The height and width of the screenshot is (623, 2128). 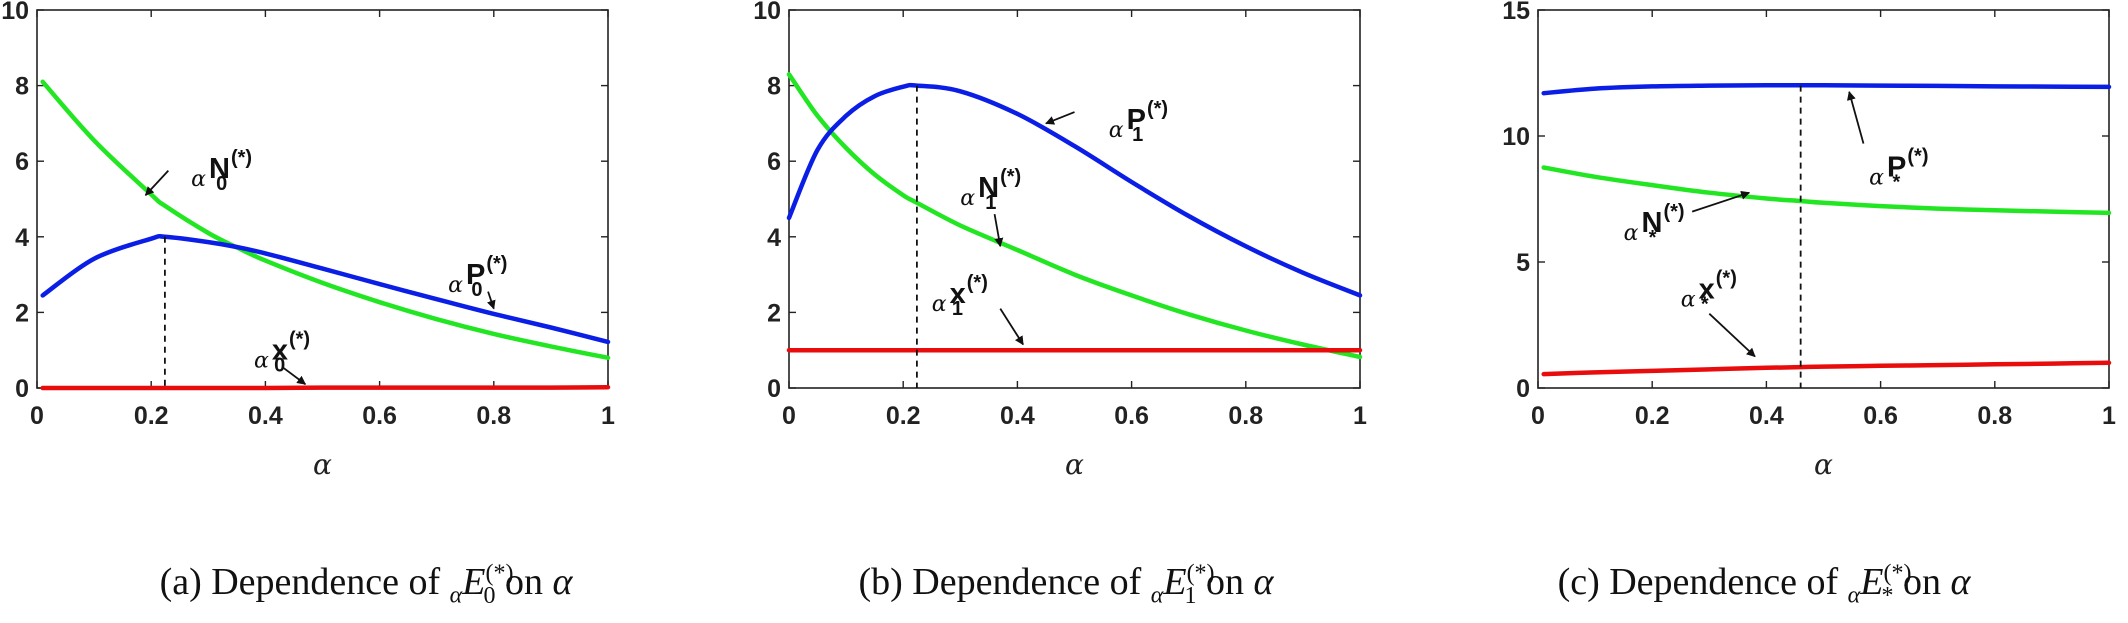 I want to click on caption-a: (a) Dependence of αE(*)0 on α, so click(x=366, y=585).